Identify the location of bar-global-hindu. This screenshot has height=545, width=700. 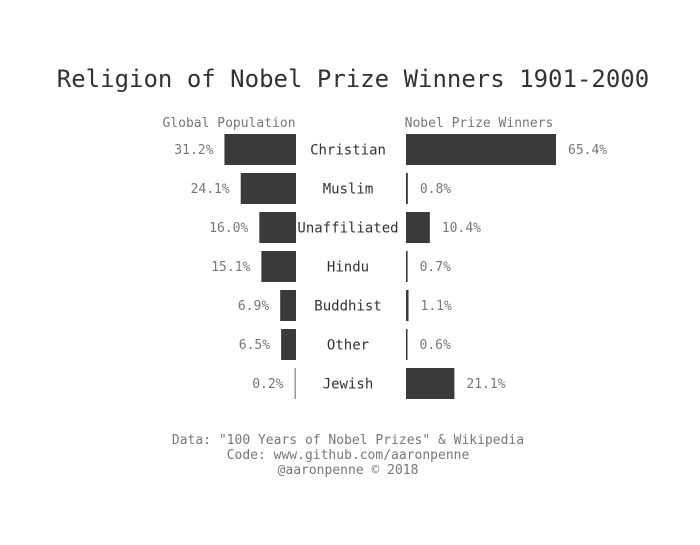
(278, 266).